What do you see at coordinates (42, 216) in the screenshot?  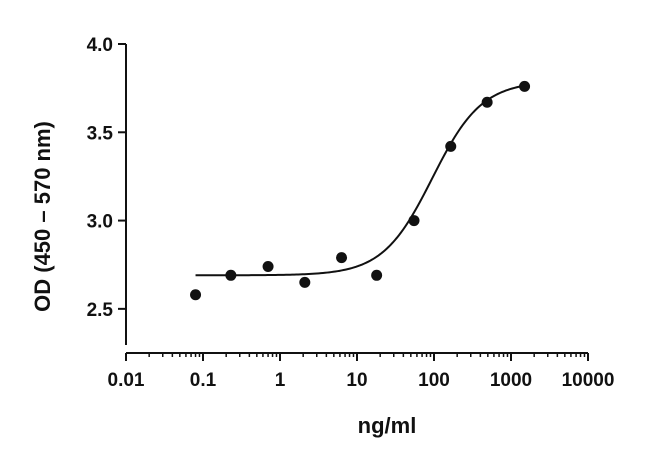 I see `y-axis-label: OD (450 – 570 nm)` at bounding box center [42, 216].